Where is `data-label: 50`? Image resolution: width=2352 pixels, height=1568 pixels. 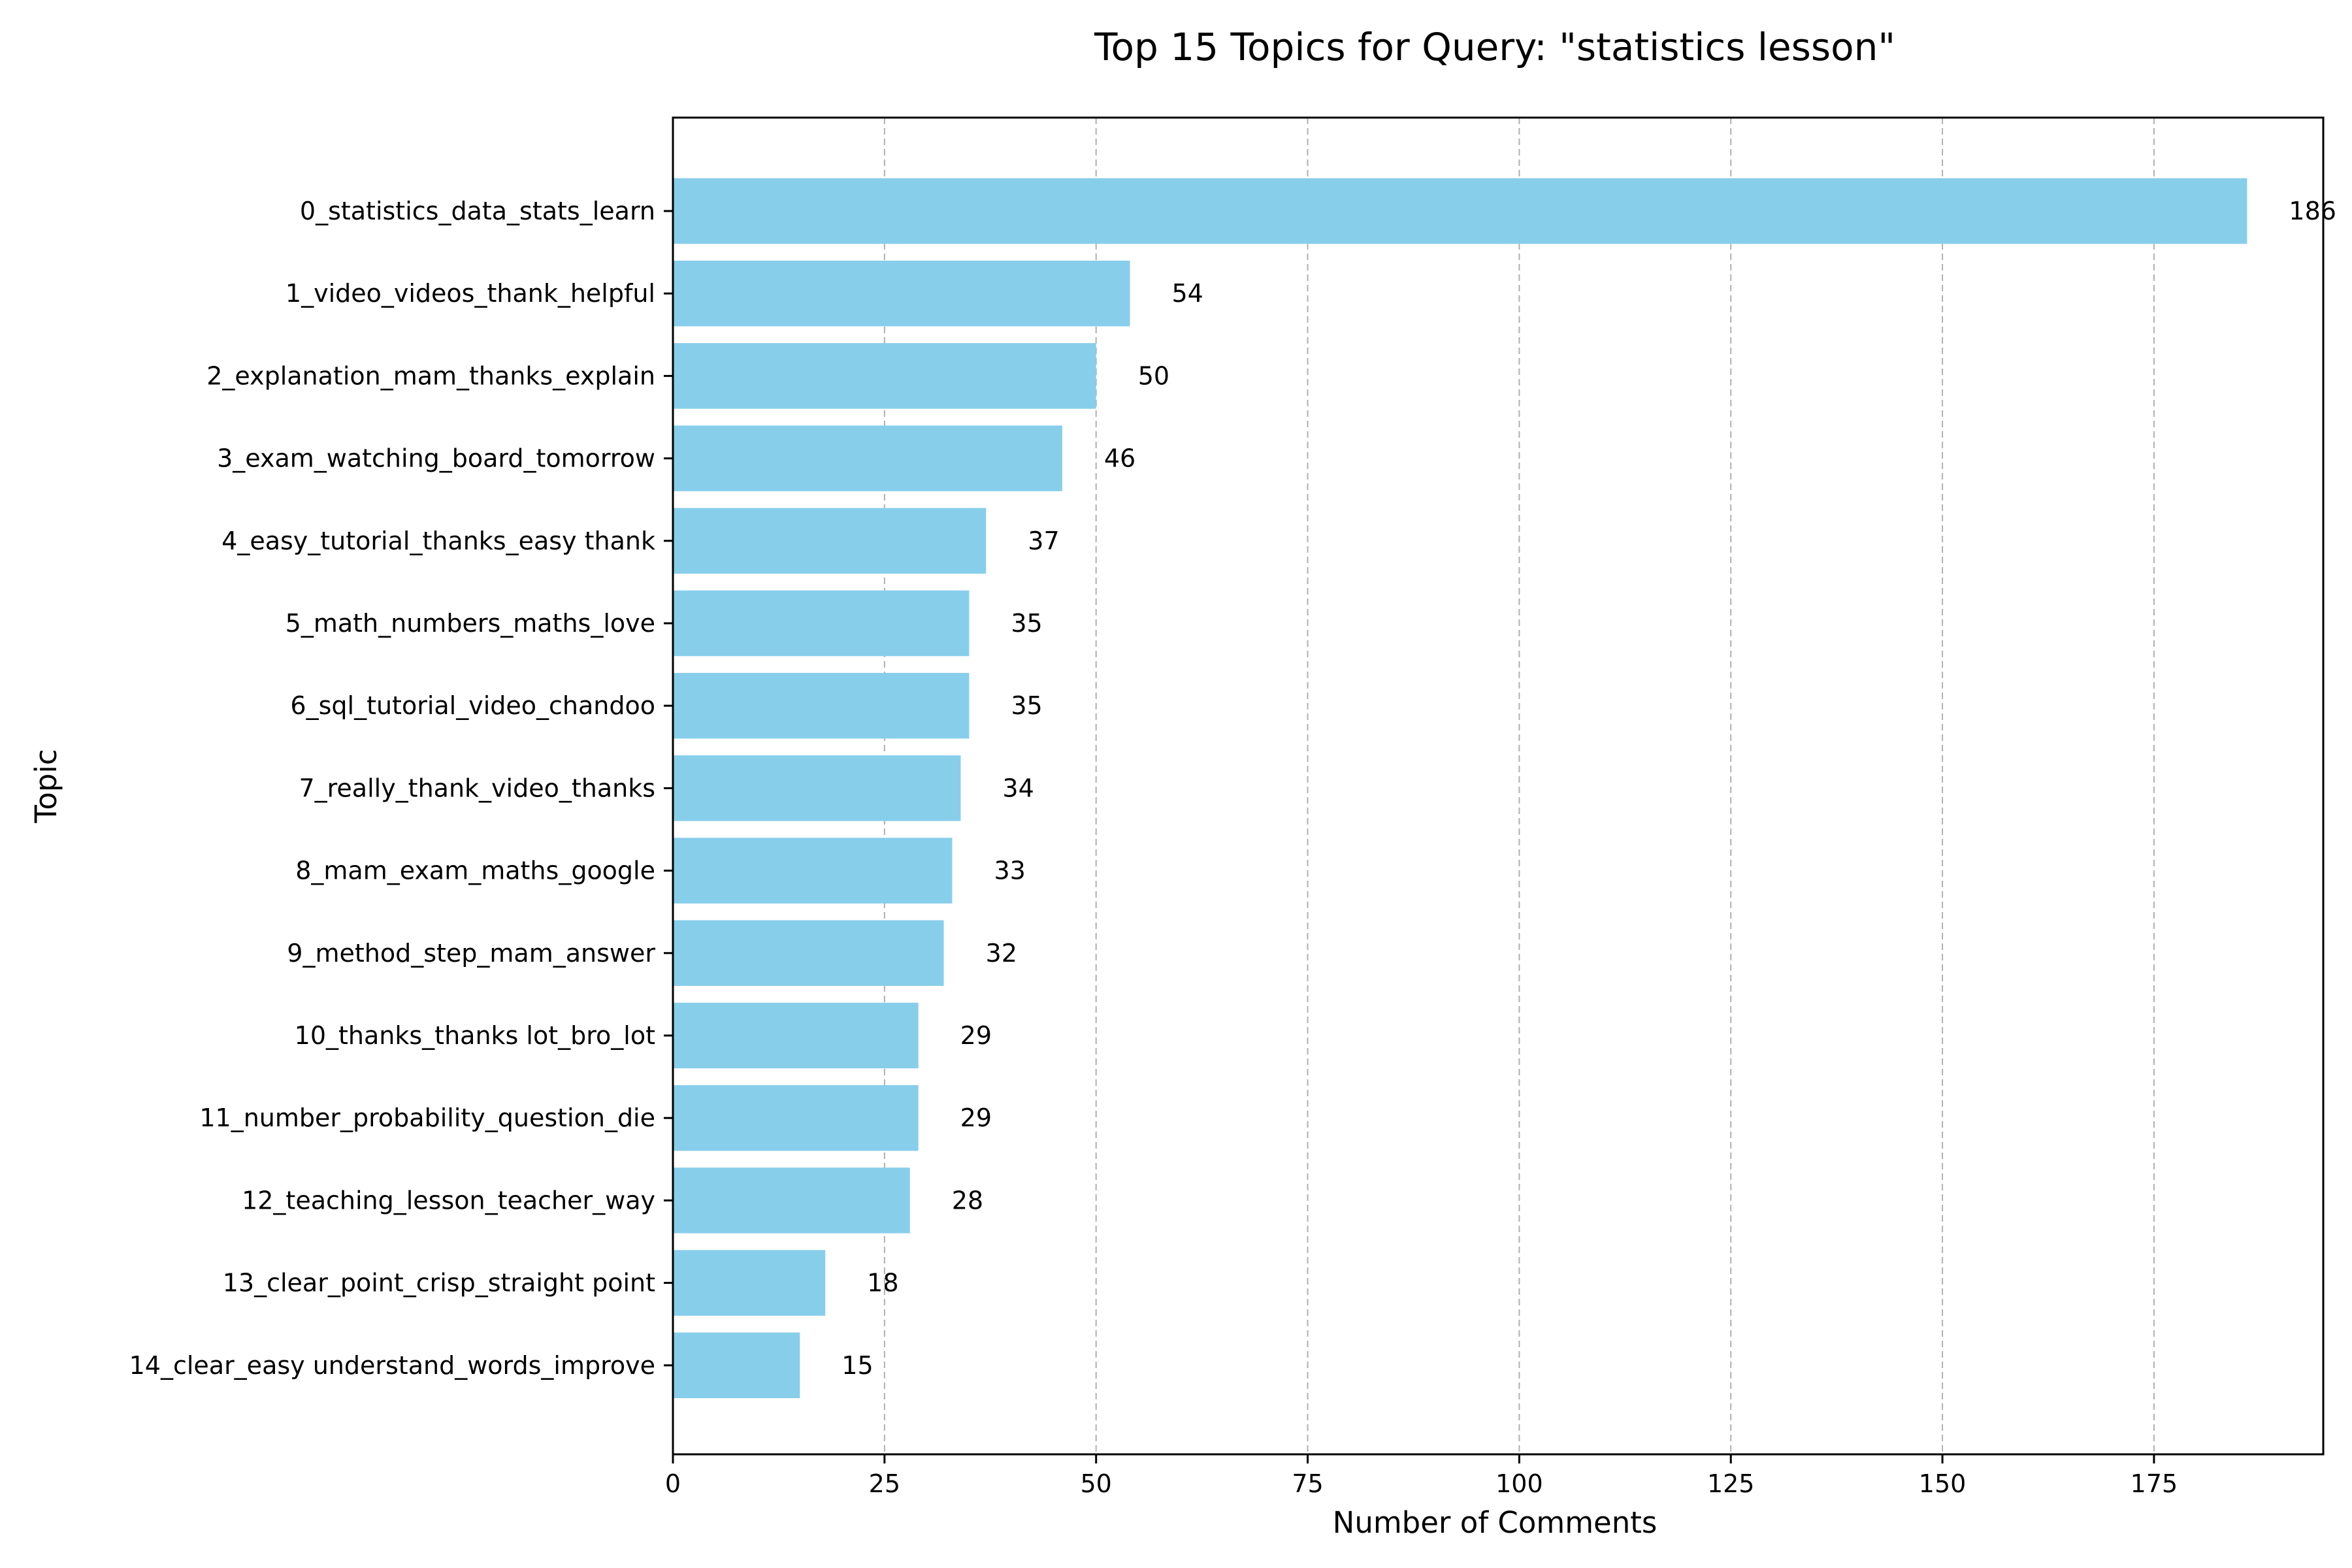 data-label: 50 is located at coordinates (1153, 375).